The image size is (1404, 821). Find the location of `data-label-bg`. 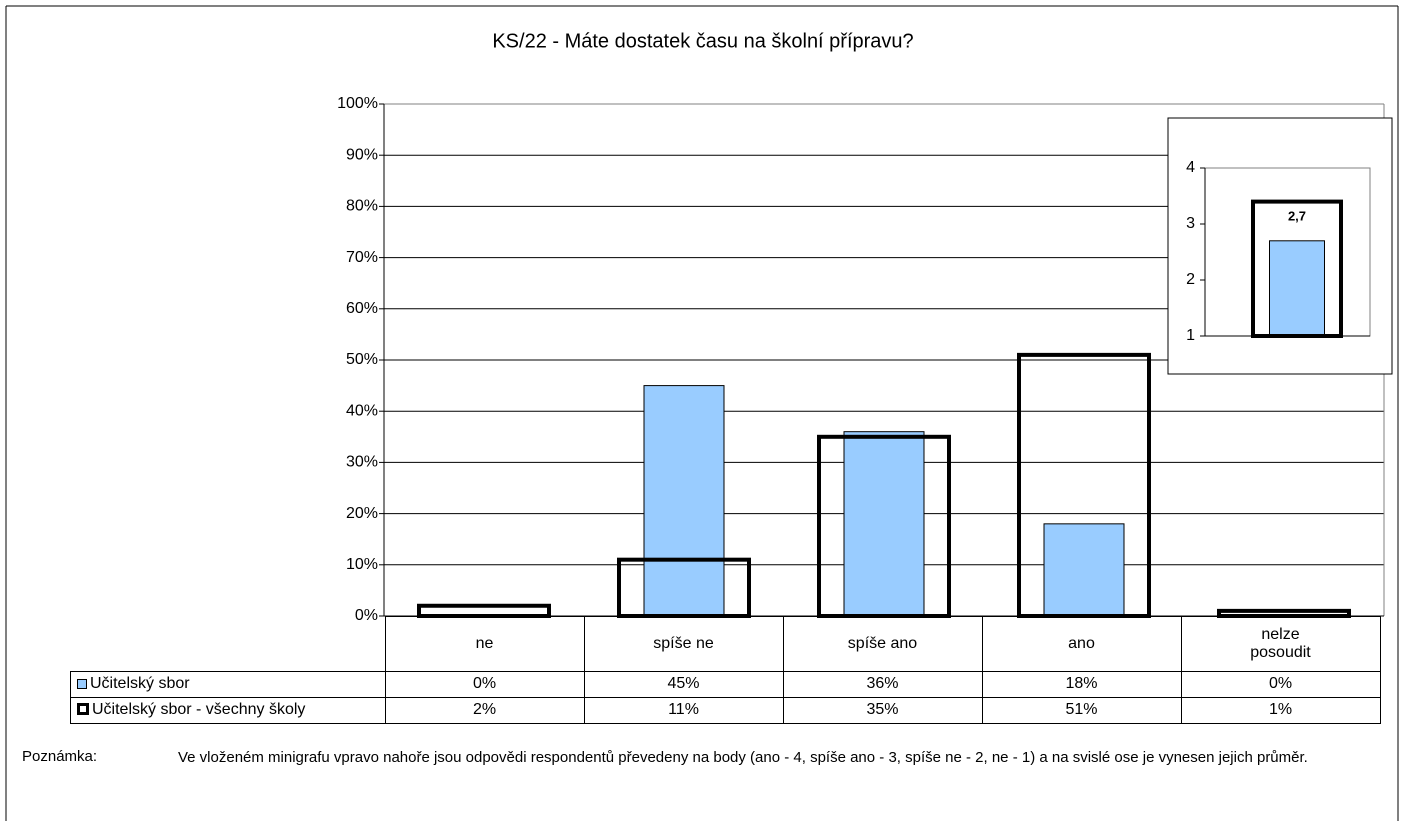

data-label-bg is located at coordinates (1297, 216).